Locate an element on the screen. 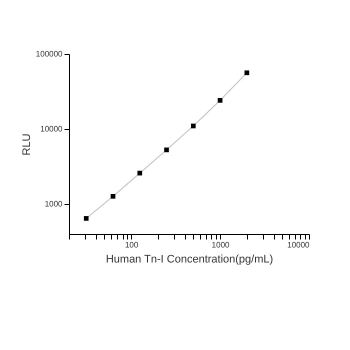 This screenshot has width=350, height=350. x-tick-label: 100 is located at coordinates (131, 245).